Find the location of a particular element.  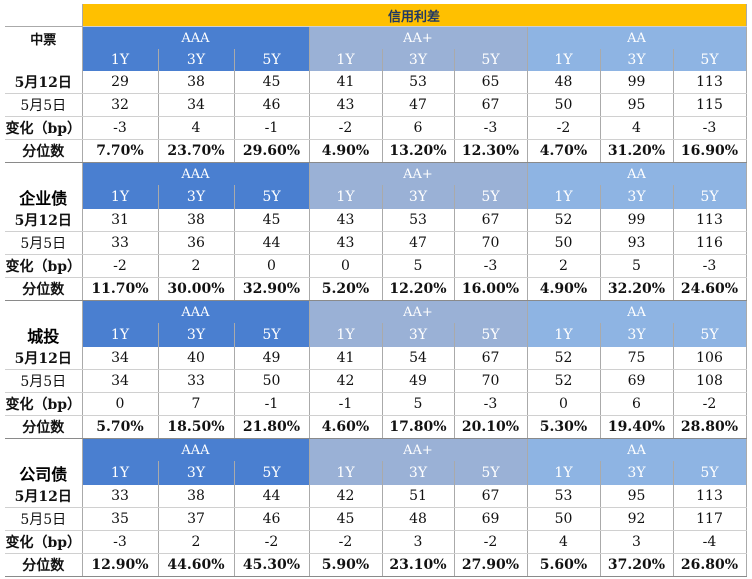

row-previous-label: 5月5日 is located at coordinates (44, 105).